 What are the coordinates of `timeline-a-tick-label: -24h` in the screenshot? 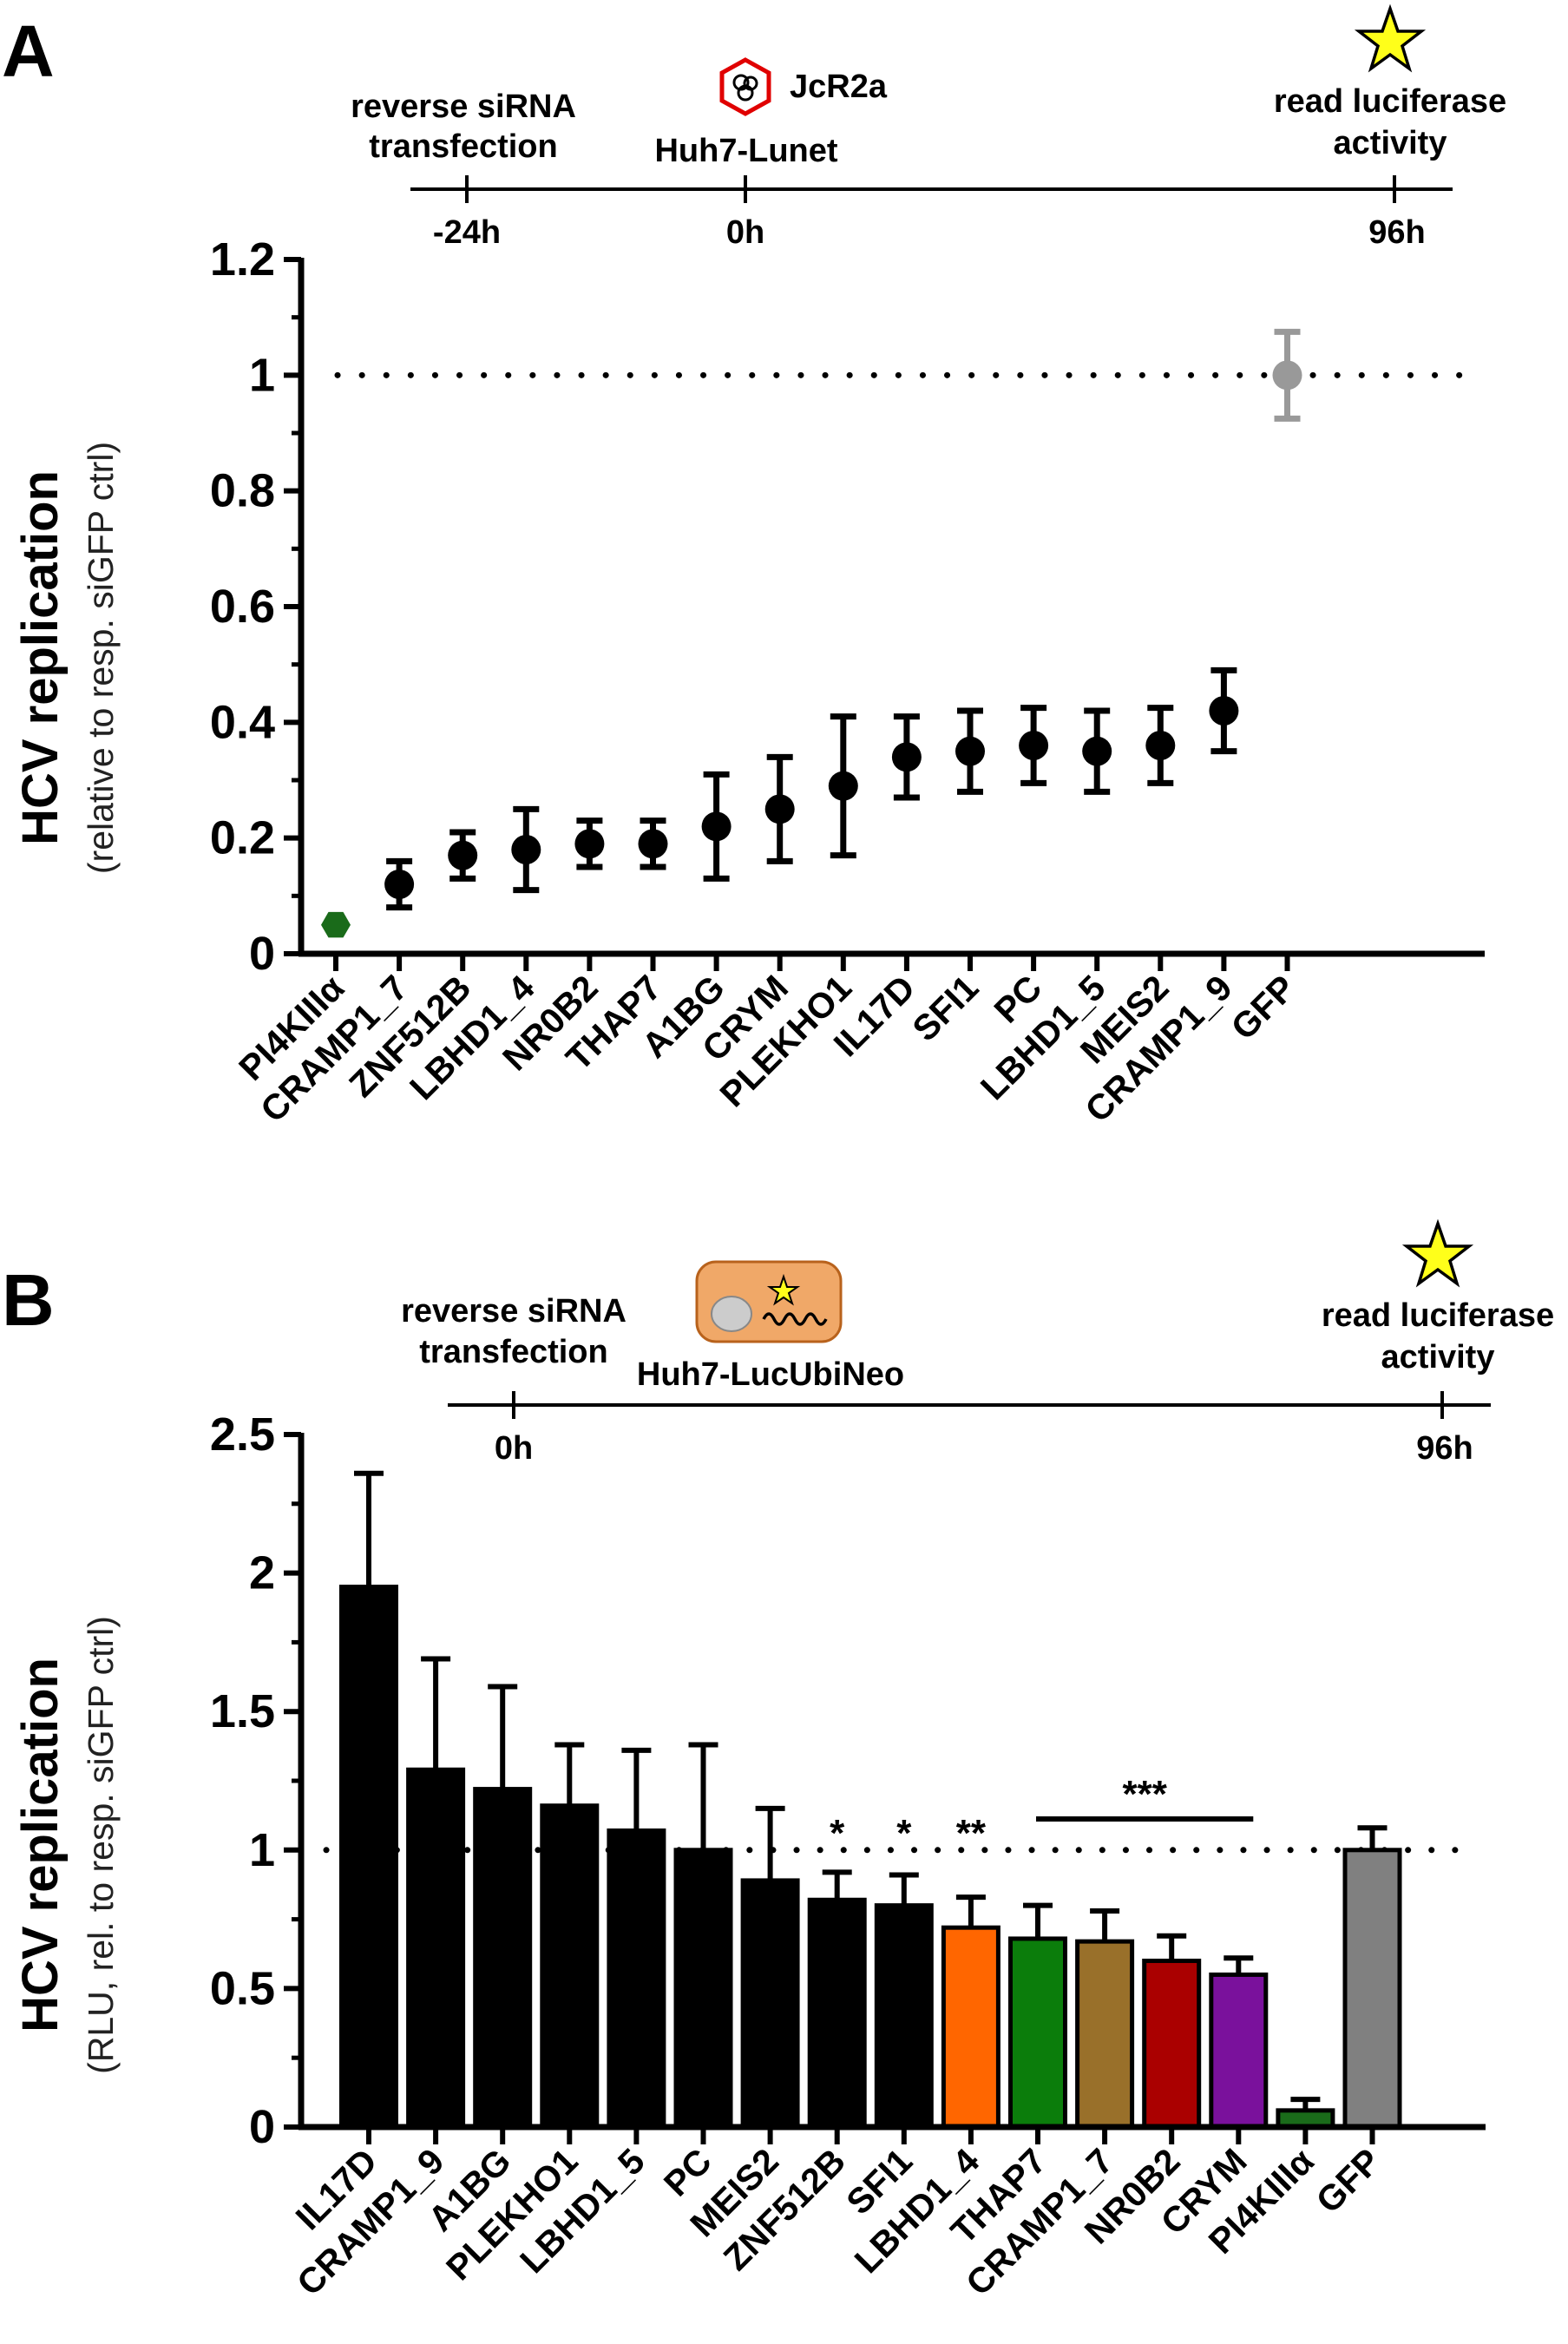 It's located at (467, 232).